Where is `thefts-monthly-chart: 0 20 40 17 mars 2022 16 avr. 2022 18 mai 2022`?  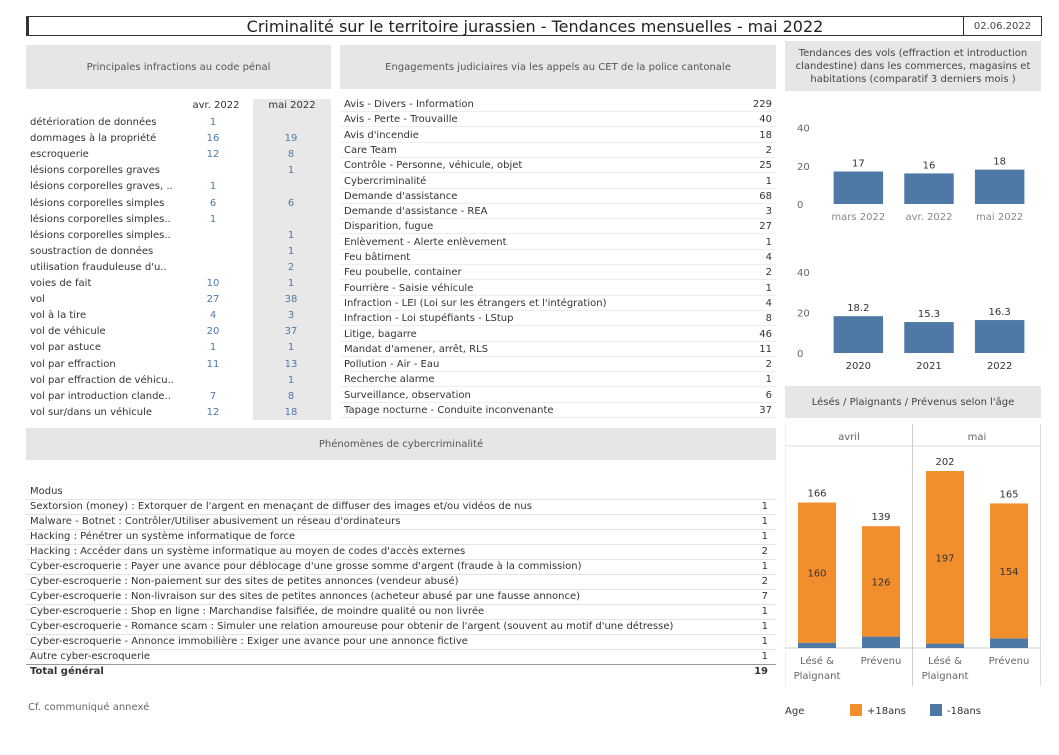
thefts-monthly-chart: 0 20 40 17 mars 2022 16 avr. 2022 18 mai 2022 is located at coordinates (911, 173).